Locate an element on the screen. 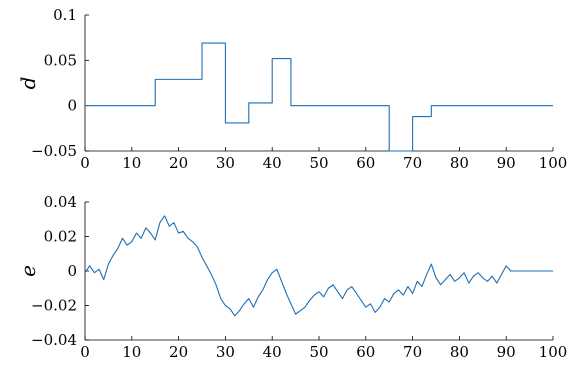 The height and width of the screenshot is (374, 569). y-tick-label-d: 0.1 is located at coordinates (65, 15).